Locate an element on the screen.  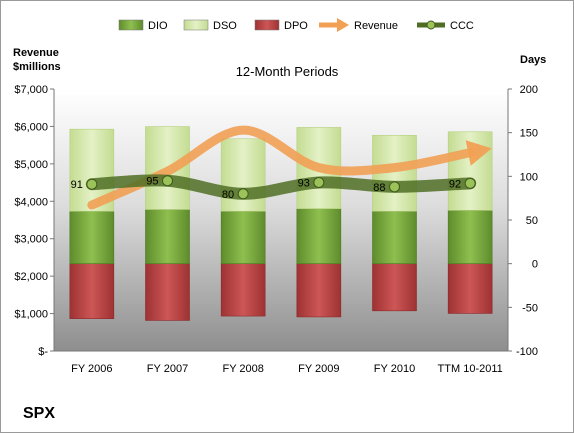
legend-marker-ccc is located at coordinates (431, 25).